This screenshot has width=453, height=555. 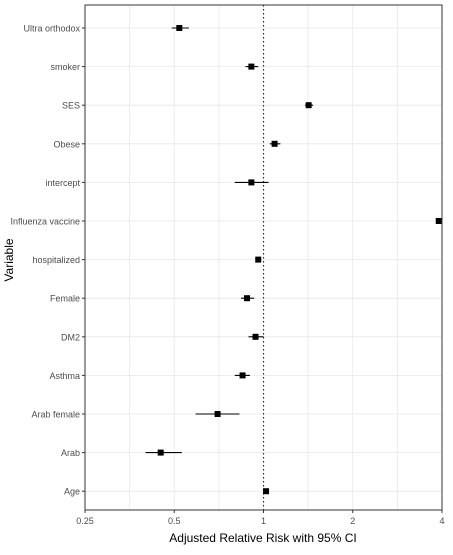 I want to click on y-tick-label: Age, so click(x=72, y=492).